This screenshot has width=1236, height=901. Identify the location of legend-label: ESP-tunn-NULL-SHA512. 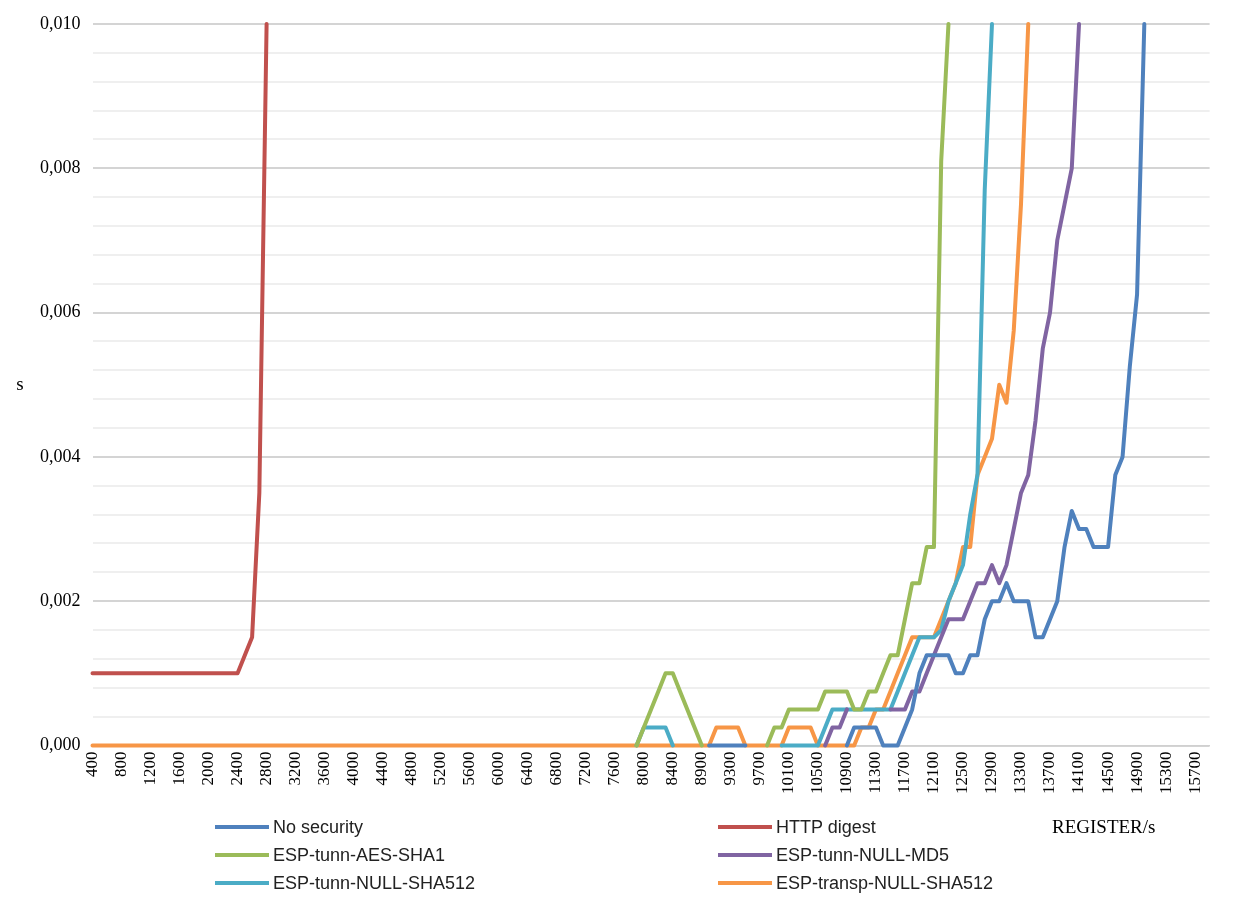
(374, 883).